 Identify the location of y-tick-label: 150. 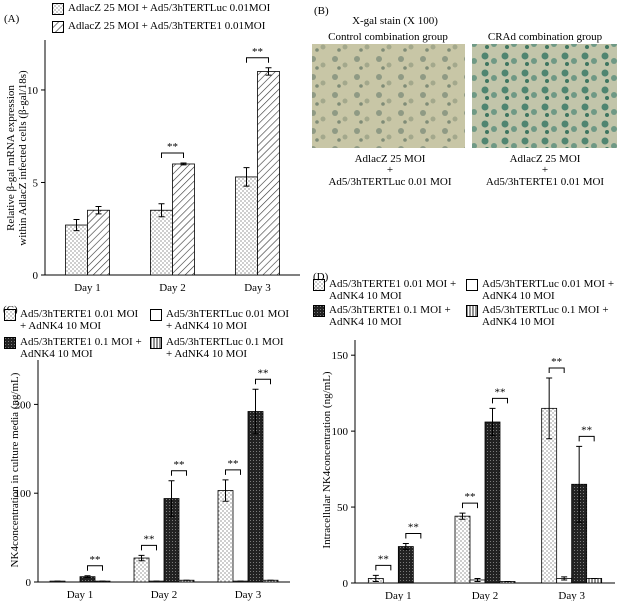
(340, 356).